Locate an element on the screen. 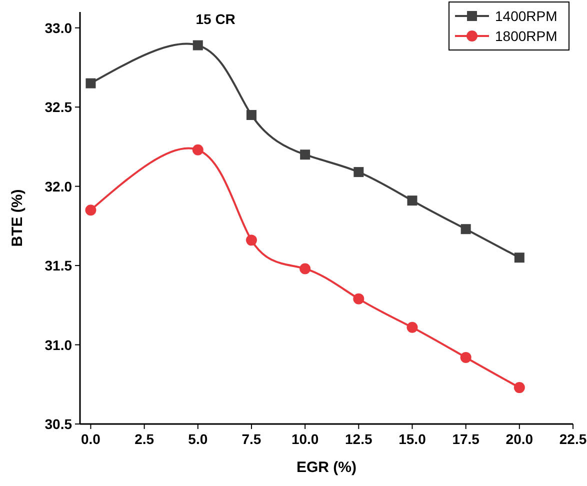 The height and width of the screenshot is (486, 587). x-tick-label: 0.0 is located at coordinates (90, 439).